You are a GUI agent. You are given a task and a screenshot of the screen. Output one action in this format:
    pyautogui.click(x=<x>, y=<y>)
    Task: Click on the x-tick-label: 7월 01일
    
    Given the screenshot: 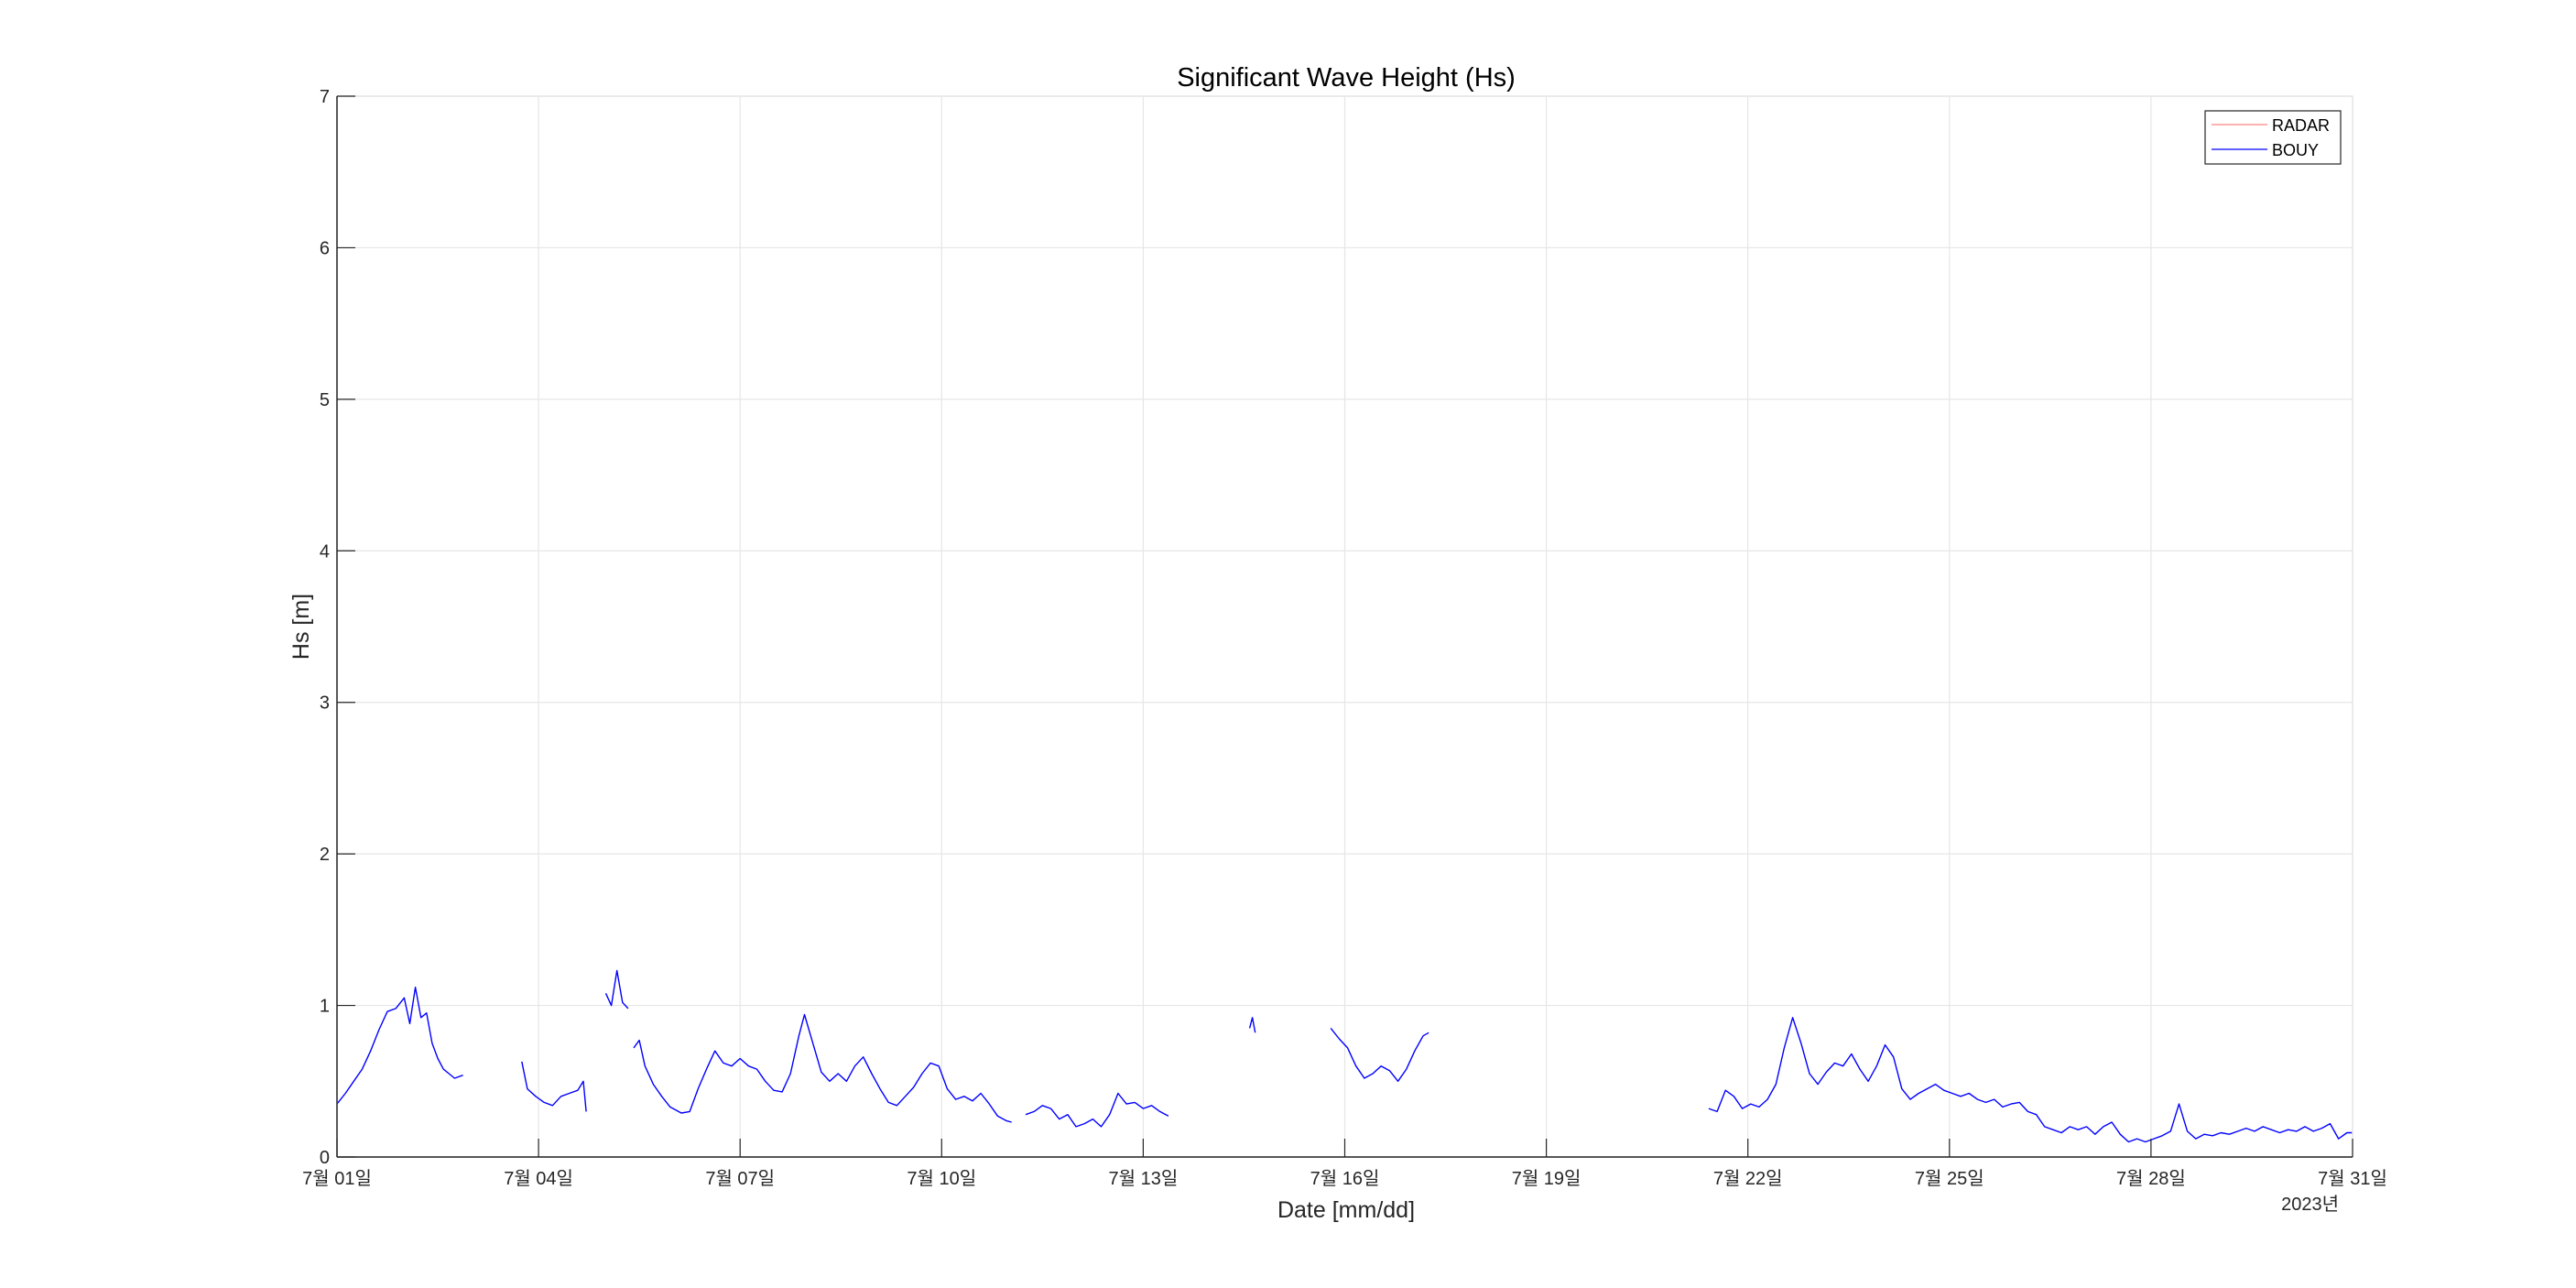 What is the action you would take?
    pyautogui.click(x=337, y=1178)
    